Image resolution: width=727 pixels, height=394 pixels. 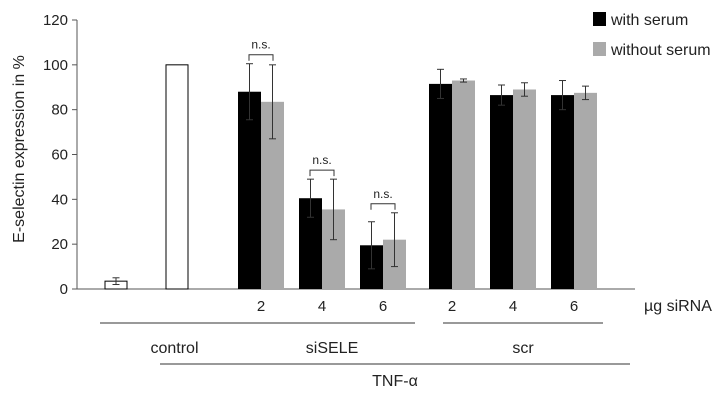 I want to click on group-label: control, so click(x=174, y=348).